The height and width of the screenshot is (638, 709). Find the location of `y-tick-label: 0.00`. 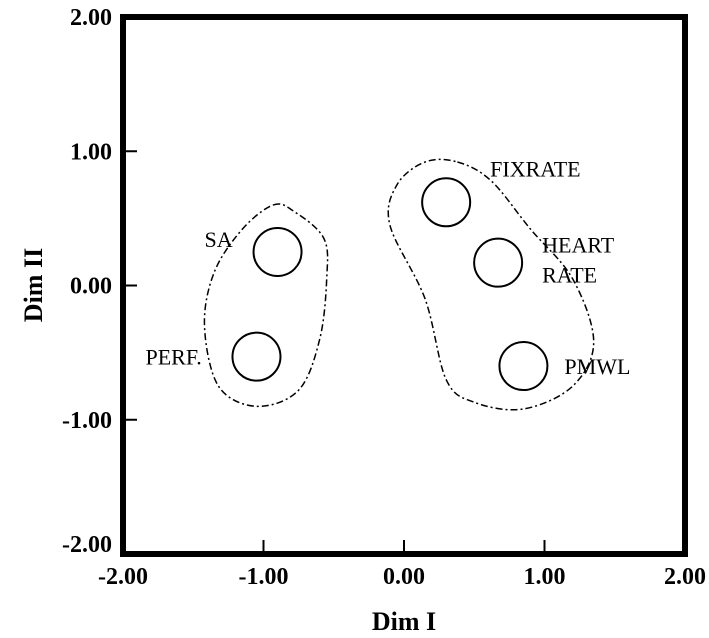

y-tick-label: 0.00 is located at coordinates (91, 287).